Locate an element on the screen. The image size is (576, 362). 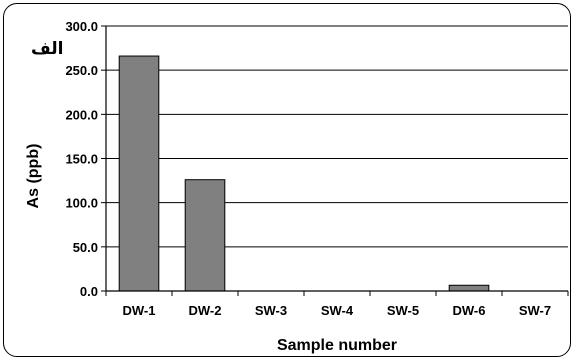
x-tick-label: DW-1 is located at coordinates (139, 310).